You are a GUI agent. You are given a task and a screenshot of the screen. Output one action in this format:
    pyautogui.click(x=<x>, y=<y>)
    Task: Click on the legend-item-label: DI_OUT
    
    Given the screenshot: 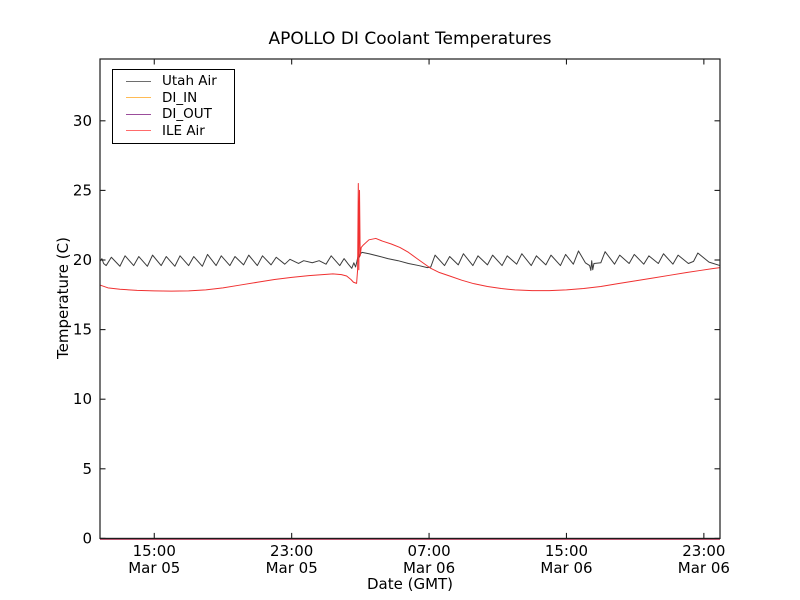 What is the action you would take?
    pyautogui.click(x=187, y=114)
    